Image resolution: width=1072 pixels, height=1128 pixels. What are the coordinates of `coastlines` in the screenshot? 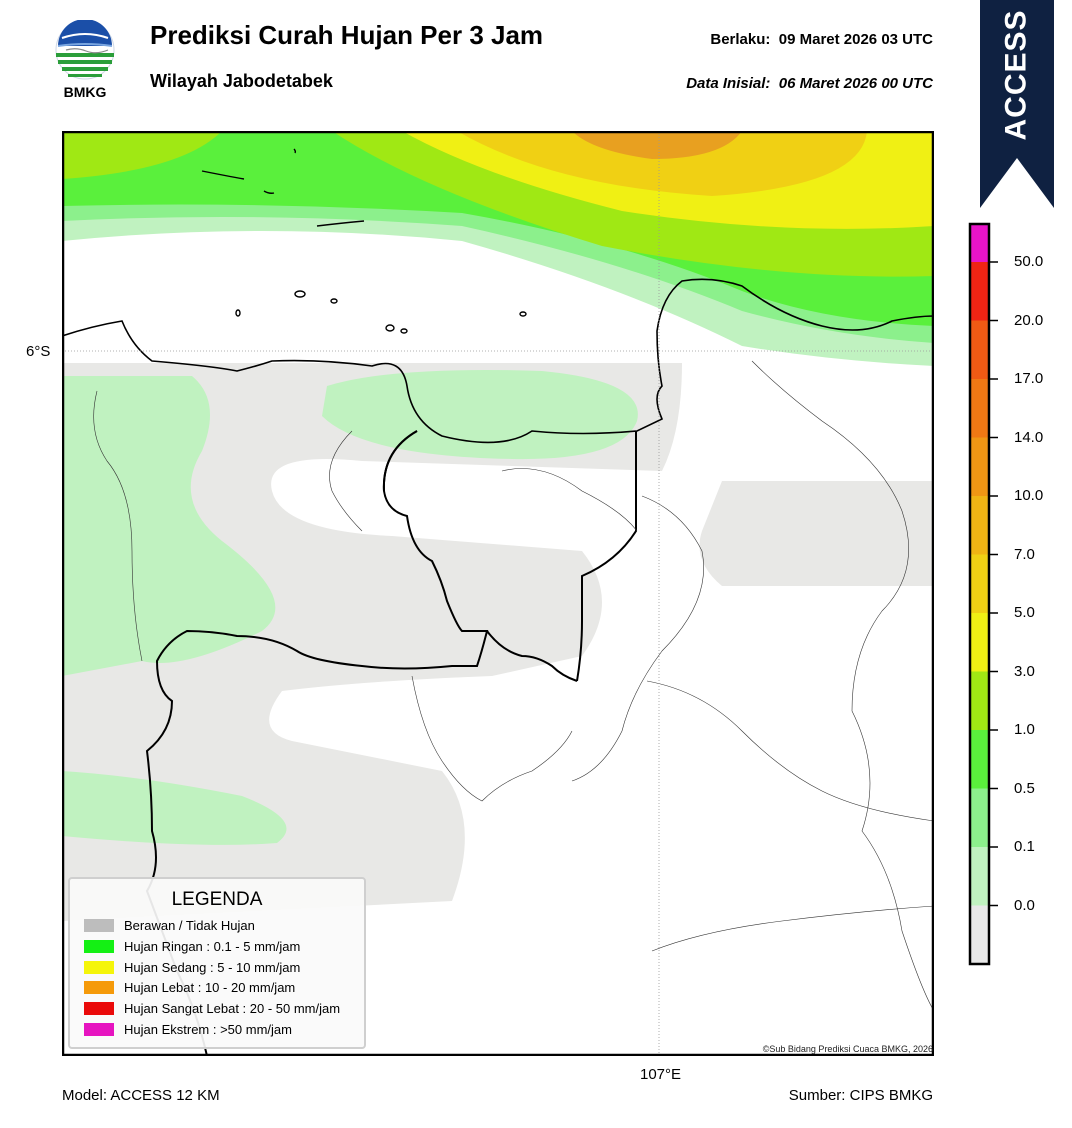 It's located at (498, 361).